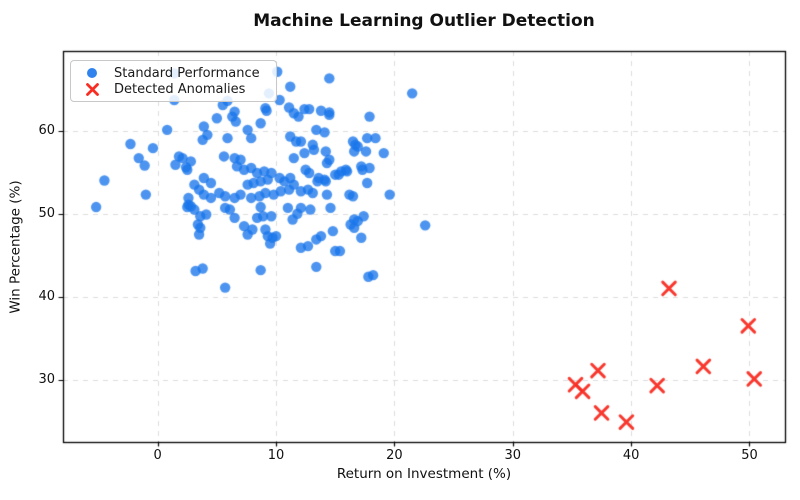 This screenshot has width=800, height=500. I want to click on legend-label-standard-performance: Standard Performance, so click(187, 73).